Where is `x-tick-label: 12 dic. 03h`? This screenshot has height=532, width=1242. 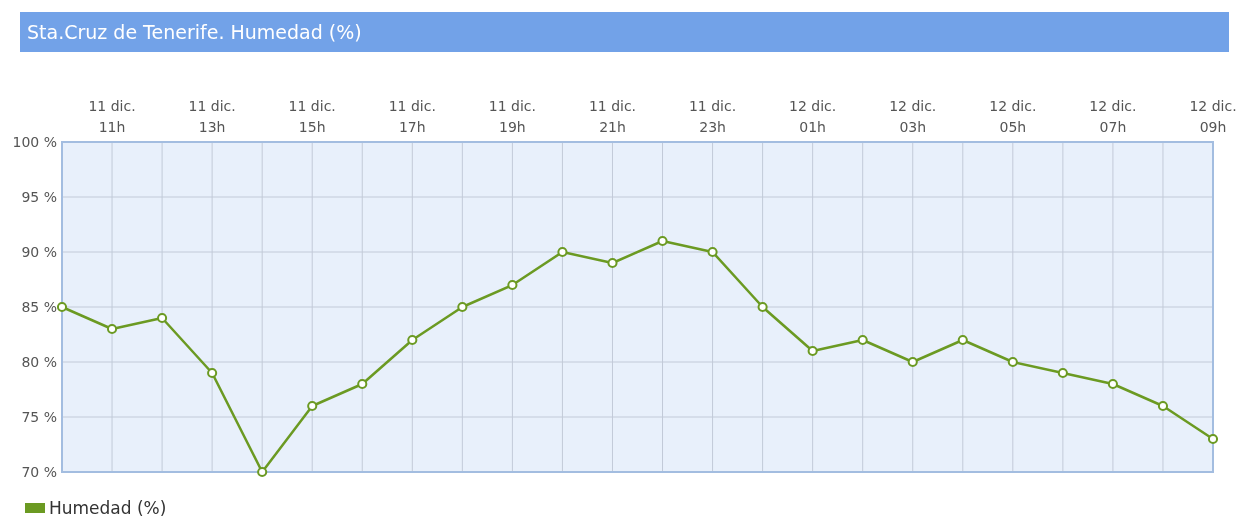 x-tick-label: 12 dic. 03h is located at coordinates (913, 116).